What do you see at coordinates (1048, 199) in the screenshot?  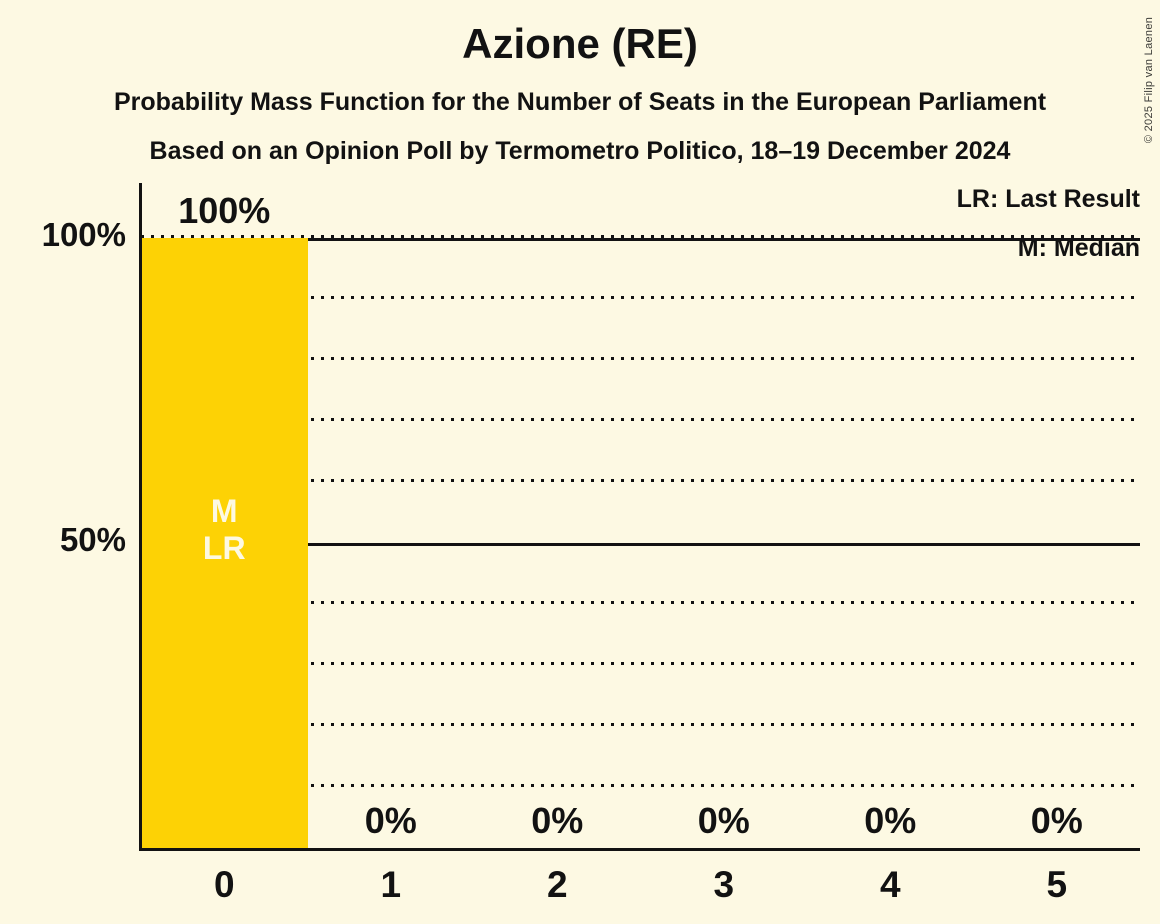 I see `legend-last-result: LR: Last Result` at bounding box center [1048, 199].